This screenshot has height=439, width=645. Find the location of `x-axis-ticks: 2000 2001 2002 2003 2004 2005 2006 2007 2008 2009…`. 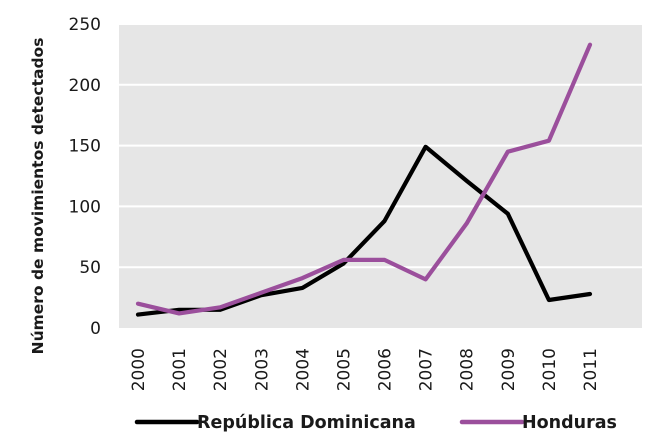

x-axis-ticks: 2000 2001 2002 2003 2004 2005 2006 2007 2008 2009… is located at coordinates (365, 369).